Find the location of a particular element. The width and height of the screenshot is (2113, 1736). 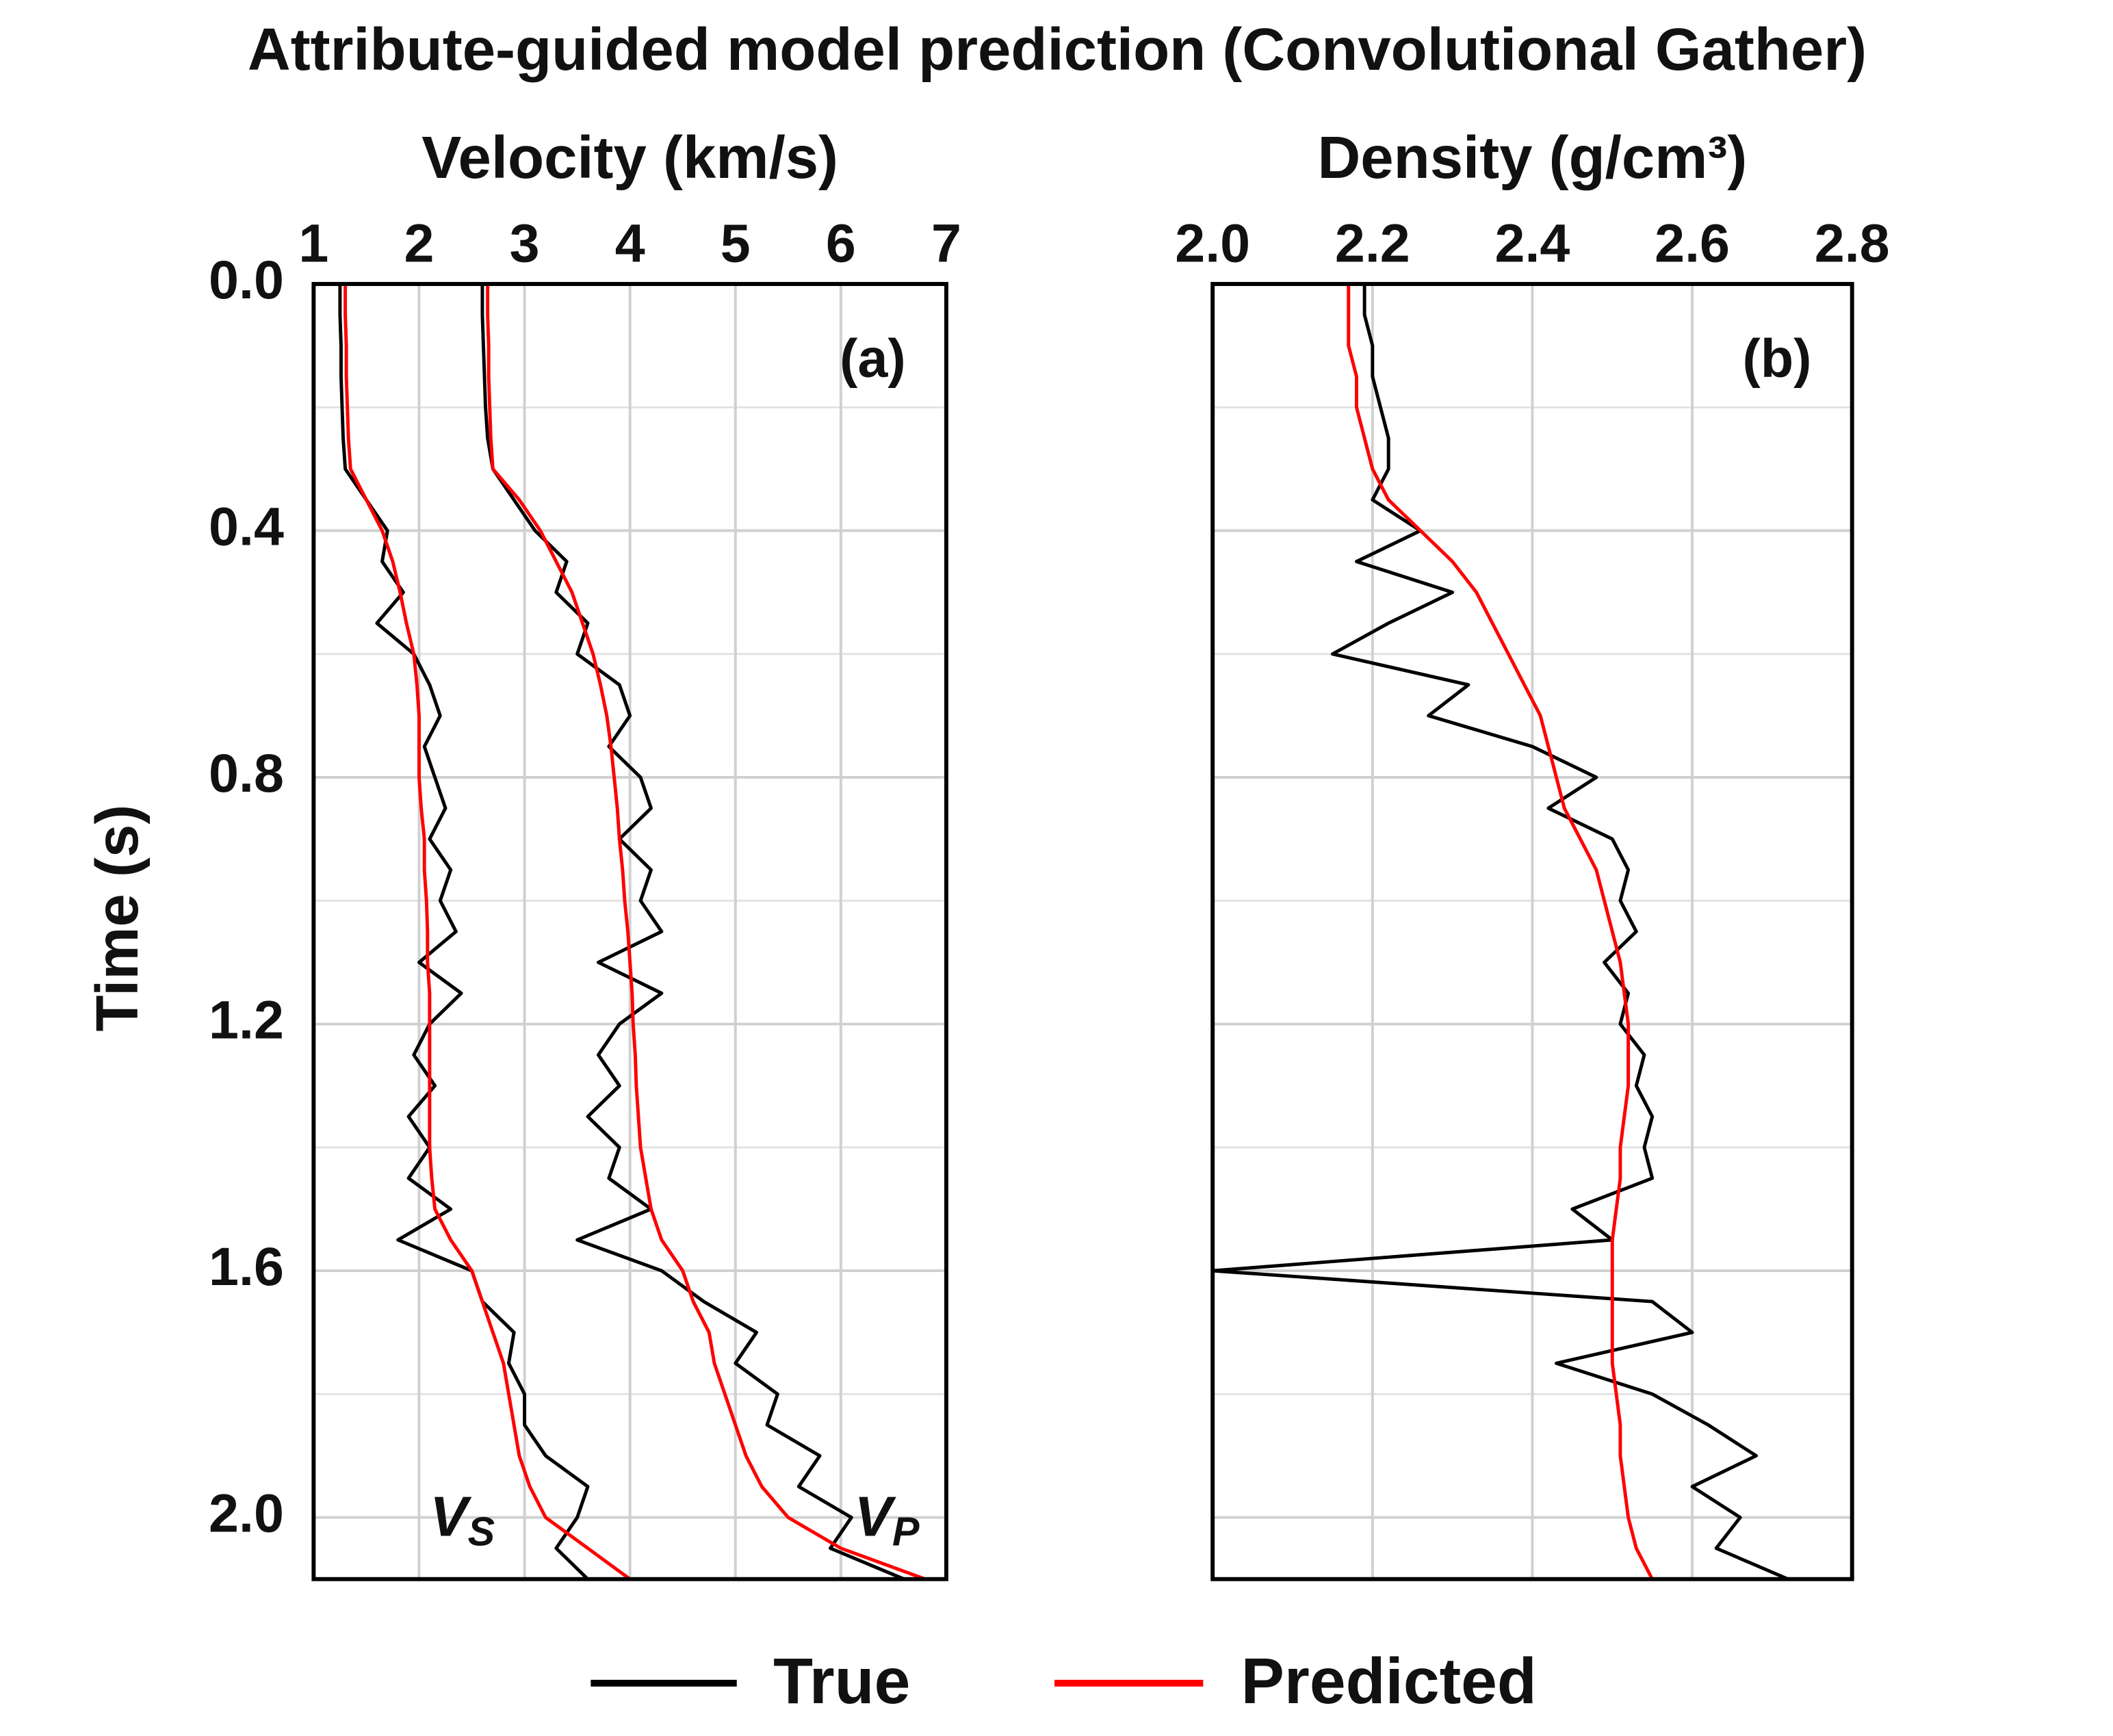

x-tick-label: 6 is located at coordinates (841, 243).